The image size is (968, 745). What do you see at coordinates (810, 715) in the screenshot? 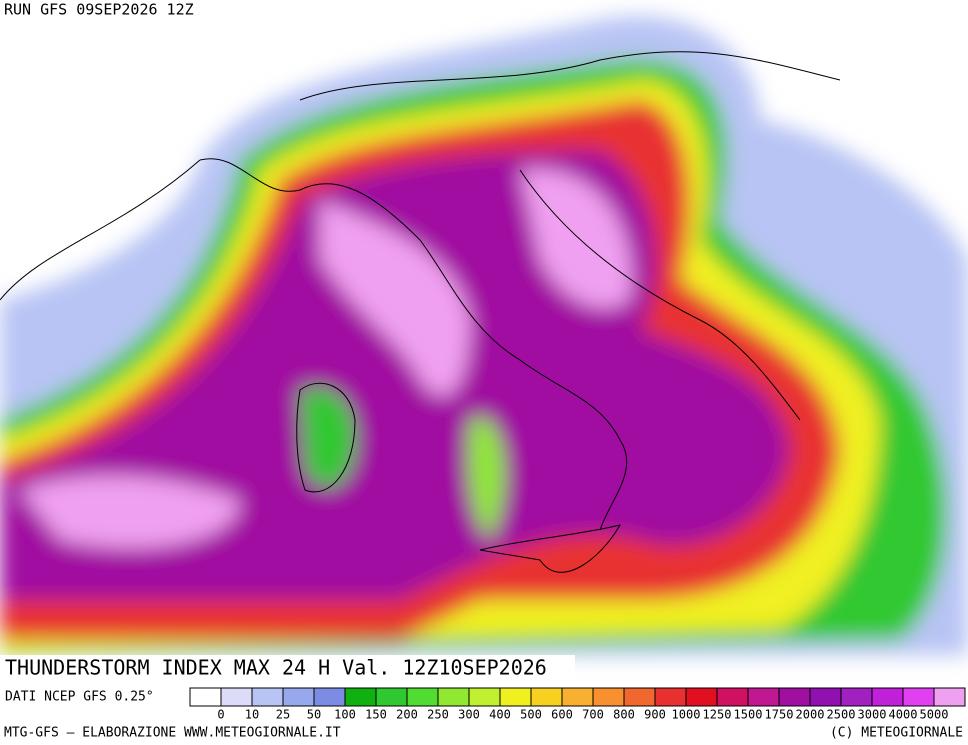
I see `legend-label: 2000` at bounding box center [810, 715].